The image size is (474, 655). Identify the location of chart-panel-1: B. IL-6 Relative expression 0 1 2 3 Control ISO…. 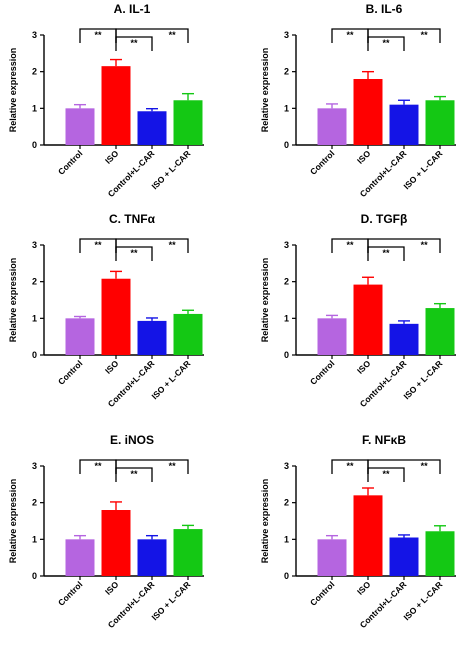
(358, 100).